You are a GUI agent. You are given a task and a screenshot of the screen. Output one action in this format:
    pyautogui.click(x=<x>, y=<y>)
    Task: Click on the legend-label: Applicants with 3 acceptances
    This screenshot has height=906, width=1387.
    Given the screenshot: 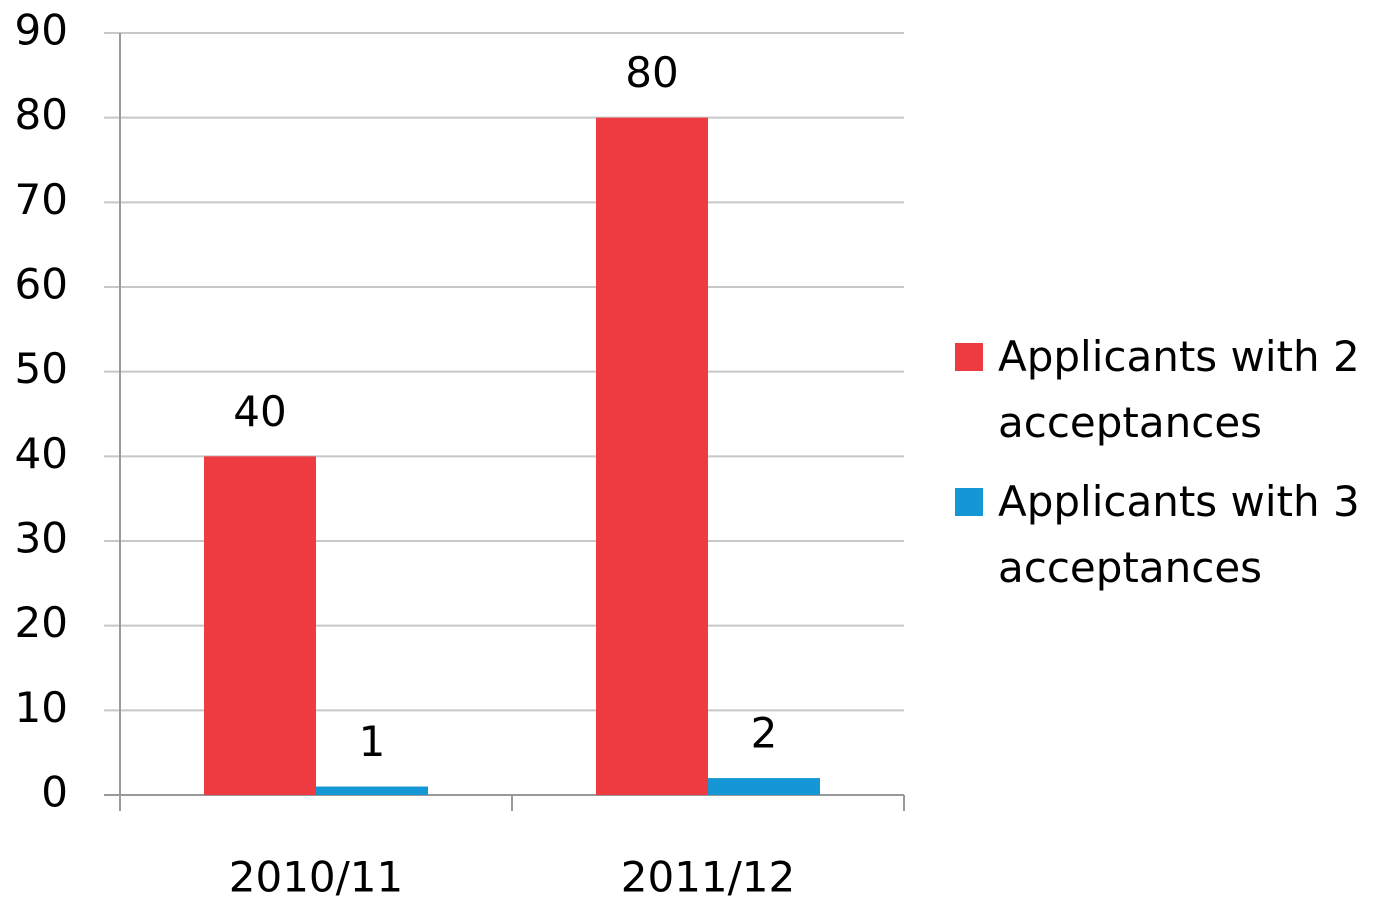 What is the action you would take?
    pyautogui.click(x=1179, y=534)
    